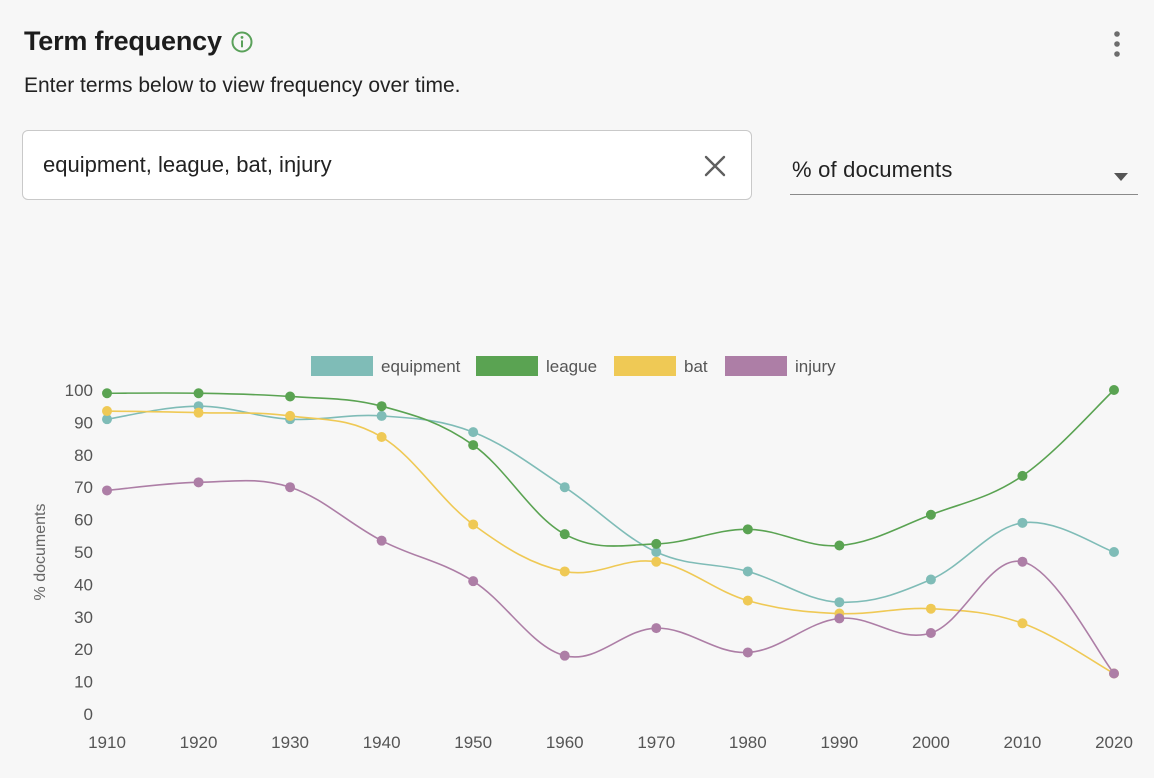 Image resolution: width=1154 pixels, height=778 pixels. I want to click on y-tick-label: 70, so click(83, 487).